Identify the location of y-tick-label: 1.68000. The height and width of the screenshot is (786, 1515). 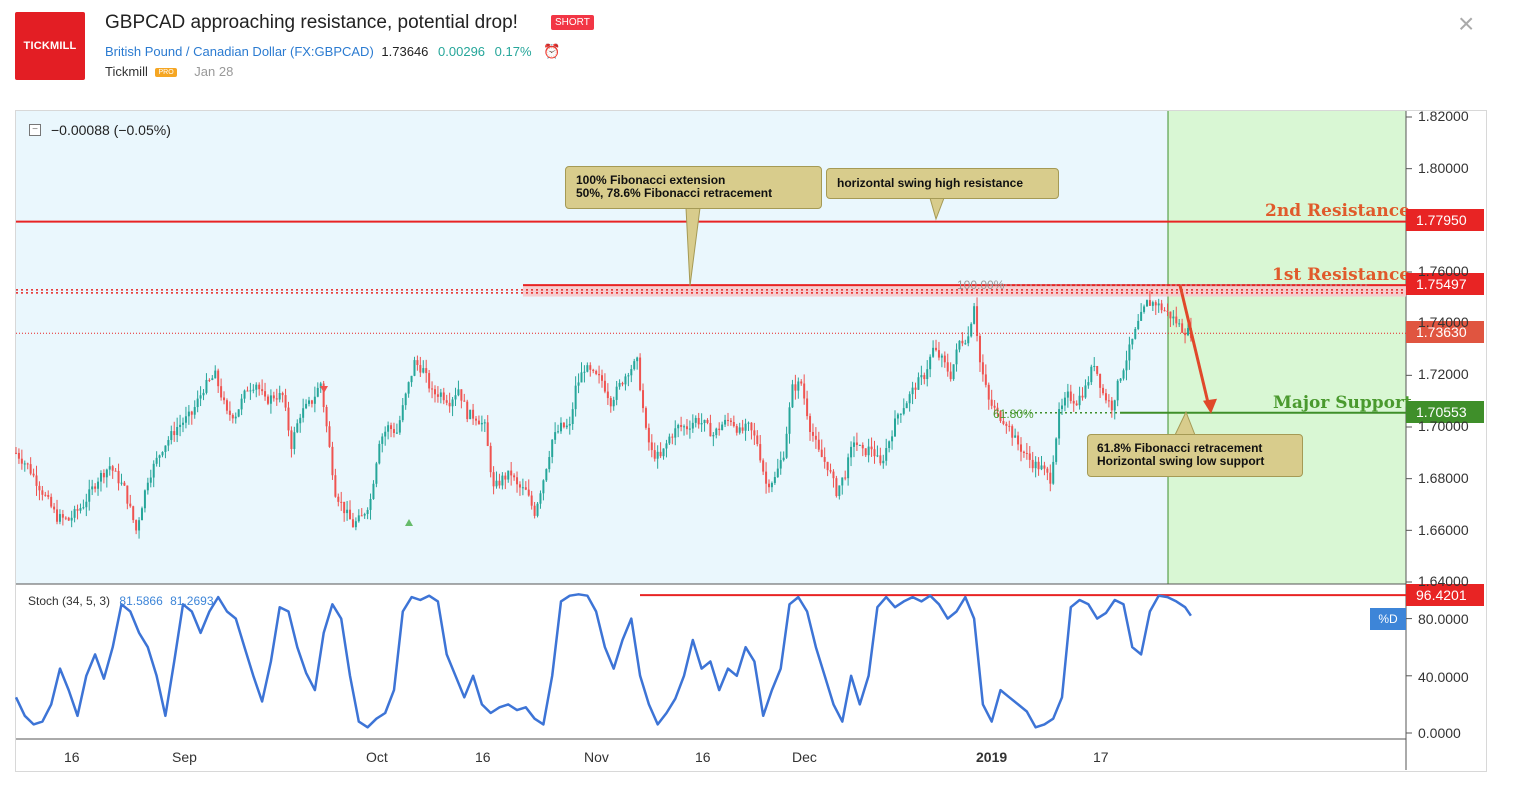
(1443, 478).